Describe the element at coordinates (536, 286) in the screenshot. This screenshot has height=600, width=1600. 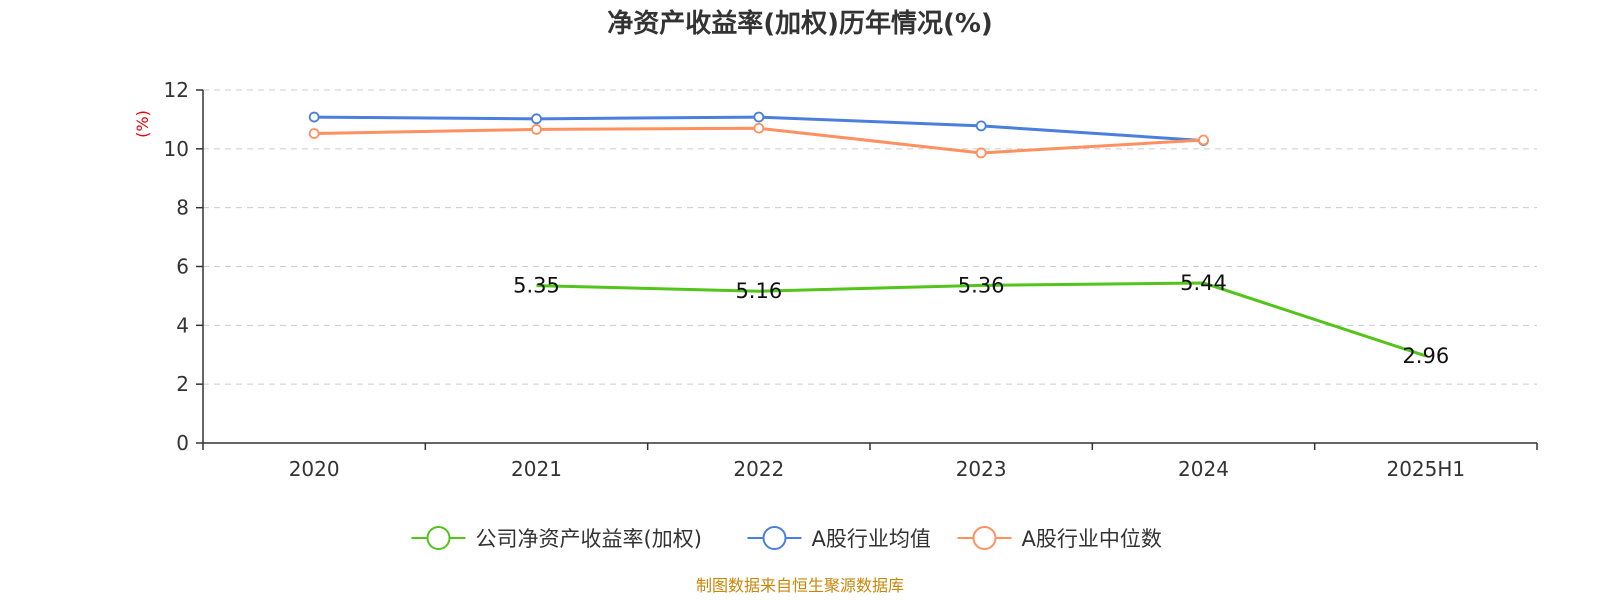
I see `data-label: 5.35` at that location.